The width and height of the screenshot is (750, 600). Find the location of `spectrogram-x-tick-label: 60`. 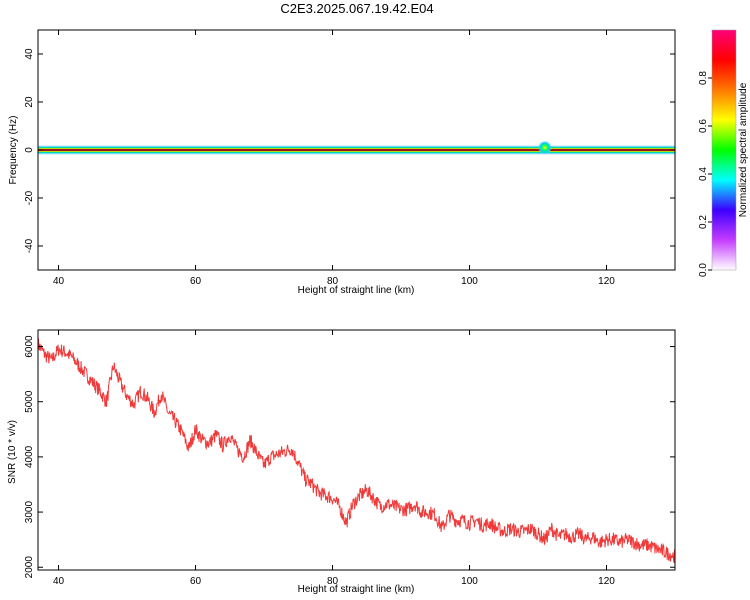

spectrogram-x-tick-label: 60 is located at coordinates (196, 281).